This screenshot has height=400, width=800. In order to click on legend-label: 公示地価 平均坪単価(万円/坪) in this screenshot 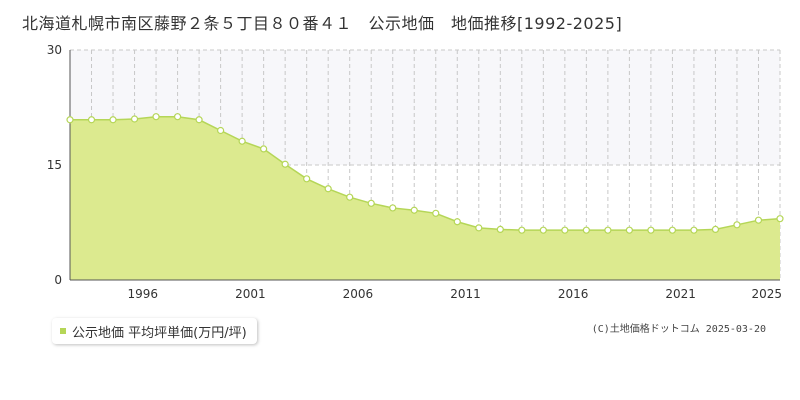, I will do `click(159, 333)`.